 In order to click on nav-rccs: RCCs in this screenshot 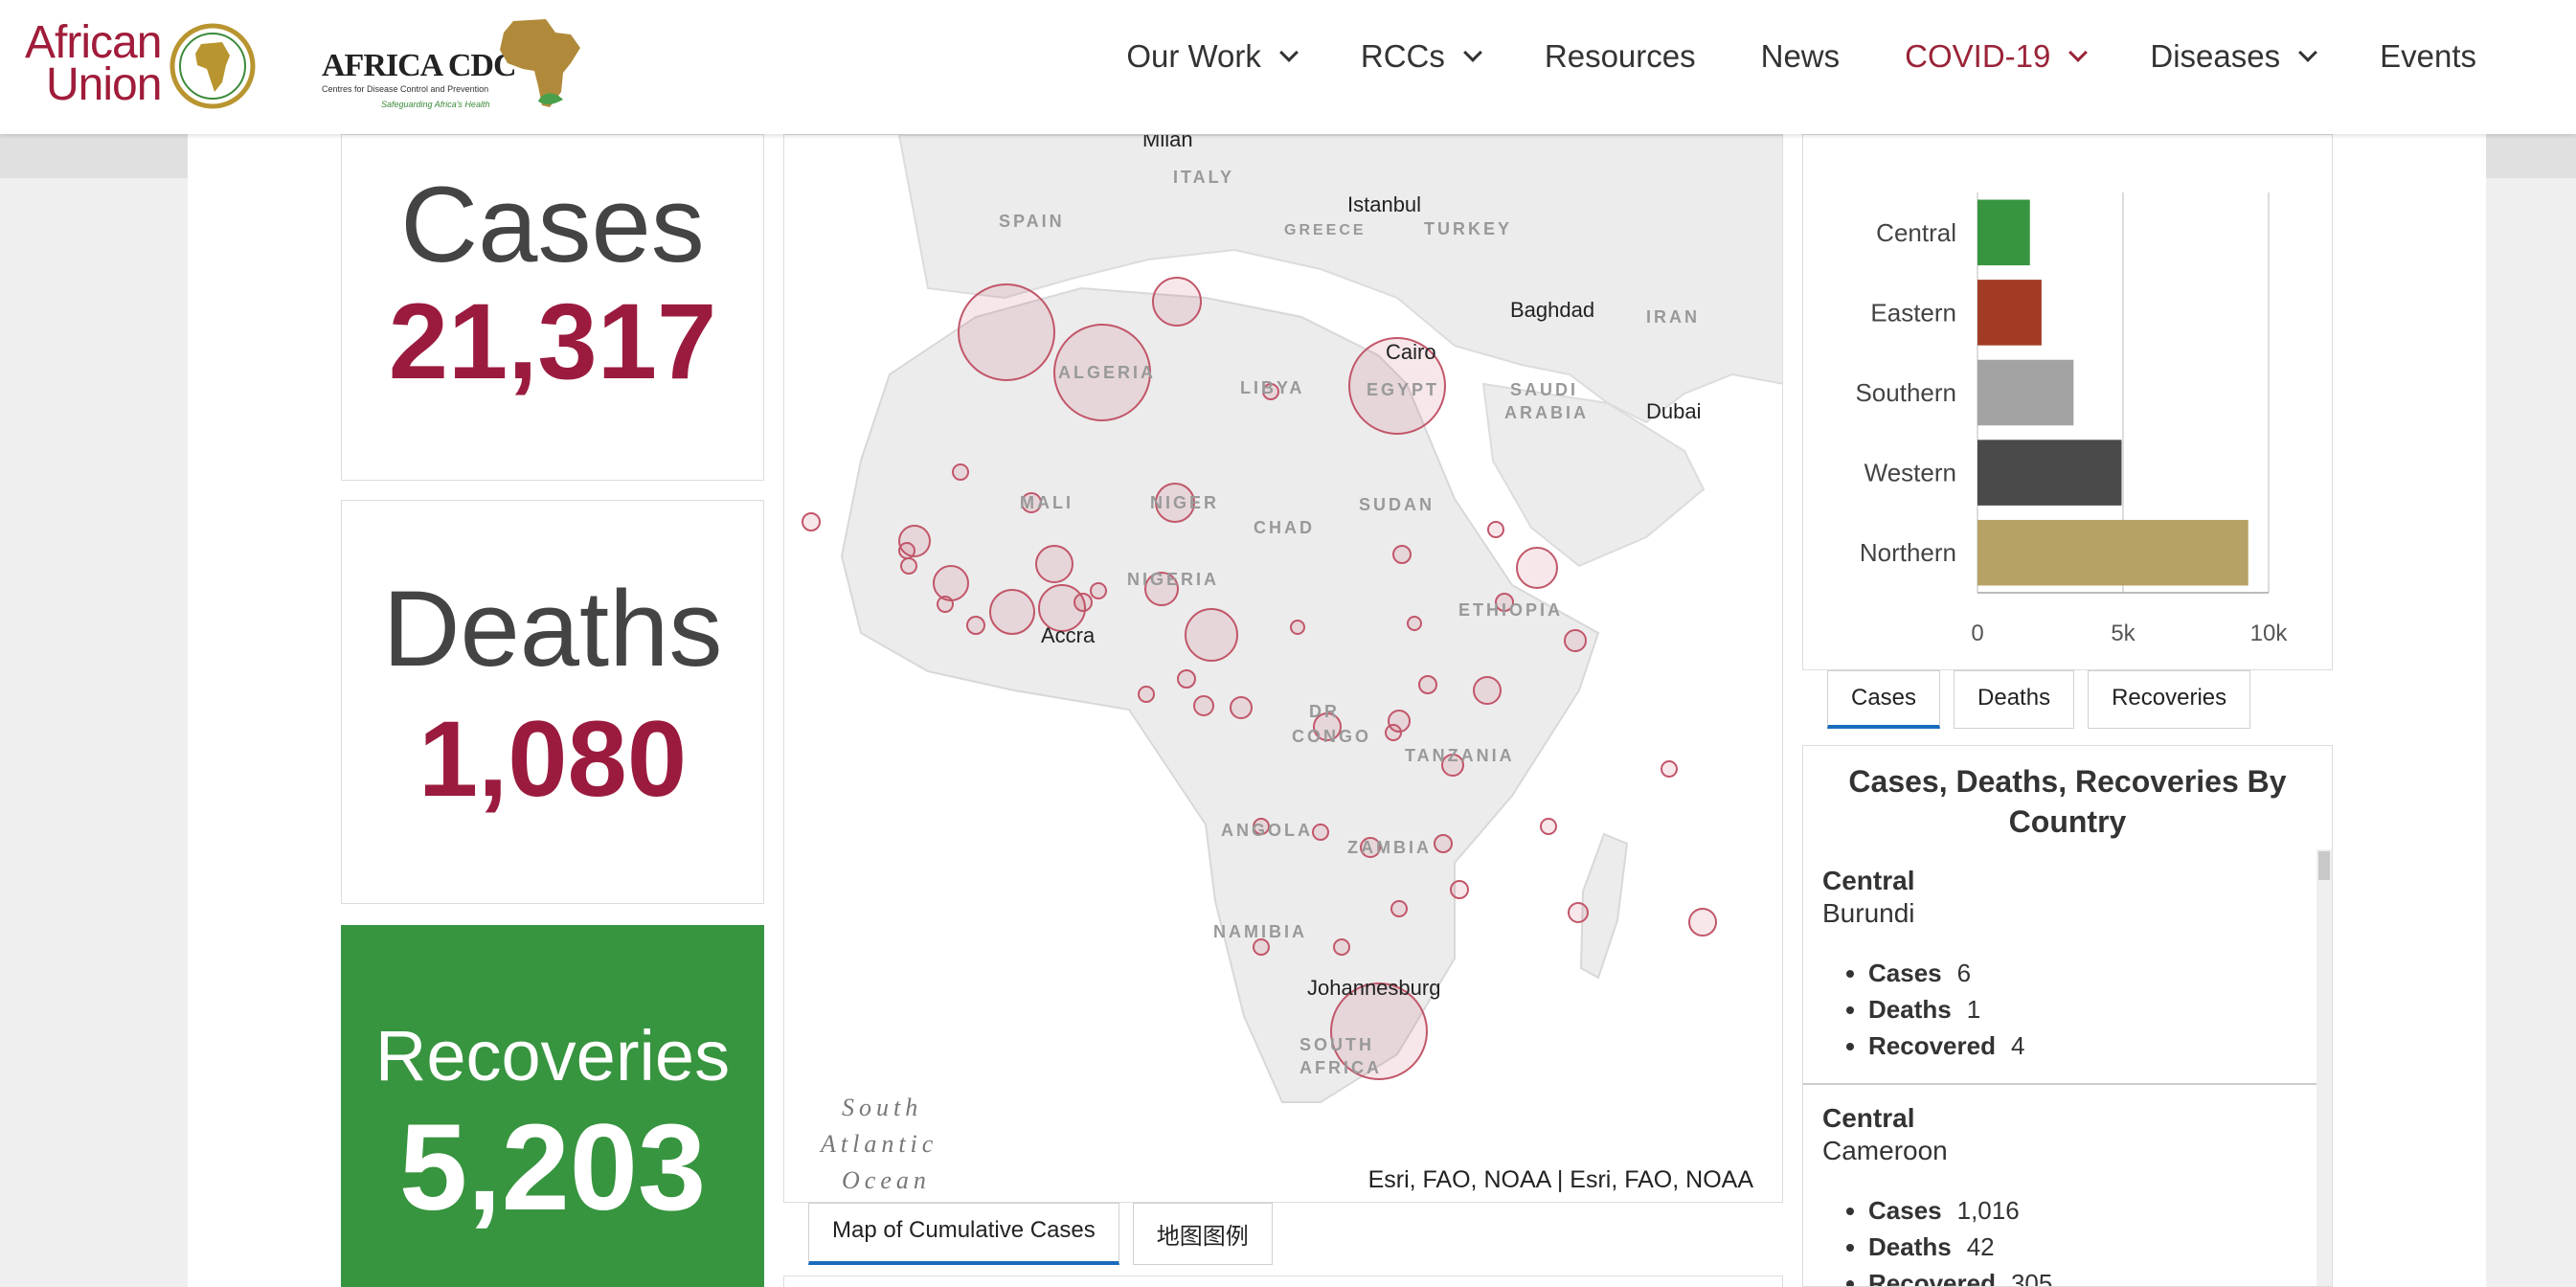, I will do `click(1420, 56)`.